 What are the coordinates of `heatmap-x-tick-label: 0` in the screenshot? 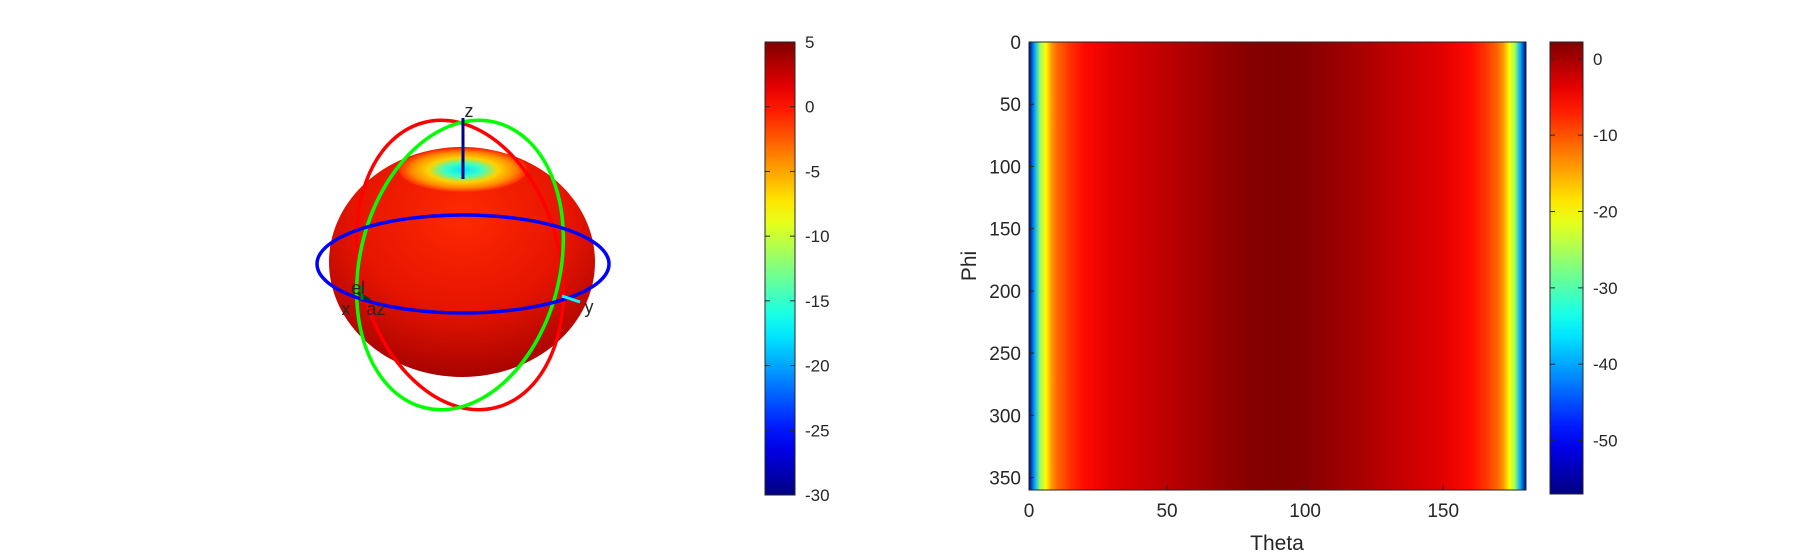 It's located at (1029, 511).